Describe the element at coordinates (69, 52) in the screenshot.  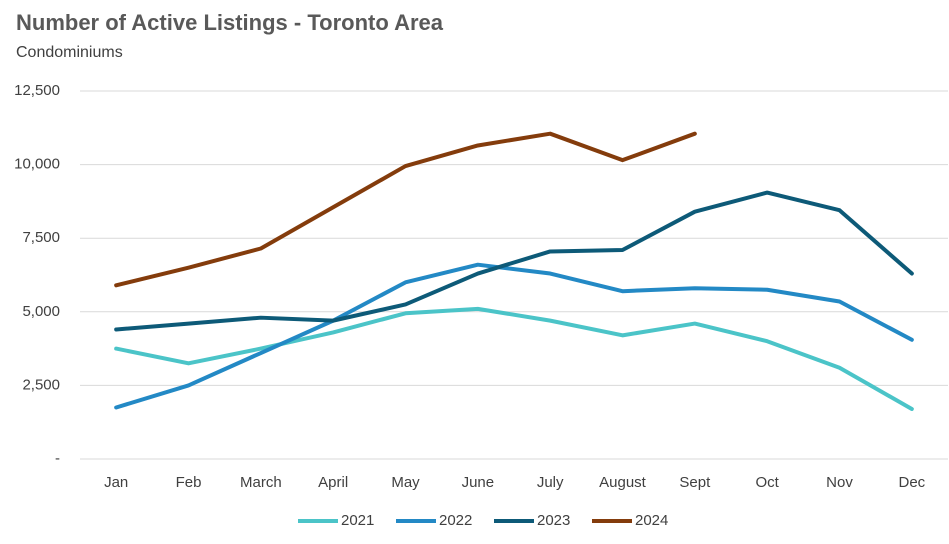
I see `chart-subtitle: Condominiums` at that location.